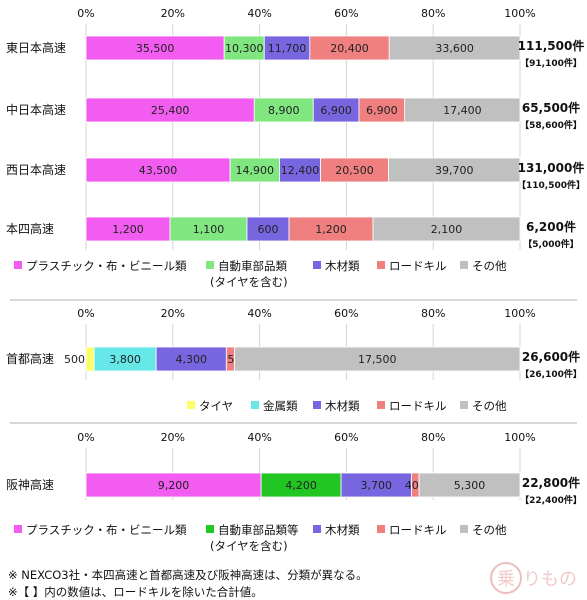 The width and height of the screenshot is (587, 600). What do you see at coordinates (551, 63) in the screenshot?
I see `subtotal-label: 【91,100件】` at bounding box center [551, 63].